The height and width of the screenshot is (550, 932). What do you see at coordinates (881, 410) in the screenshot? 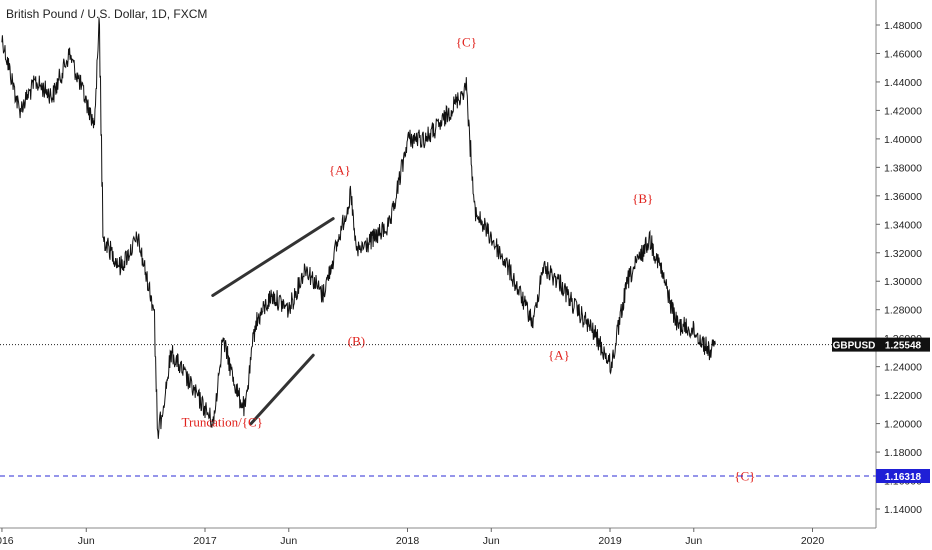
I see `price-tags: GBPUSD 1.25548 1.16318` at bounding box center [881, 410].